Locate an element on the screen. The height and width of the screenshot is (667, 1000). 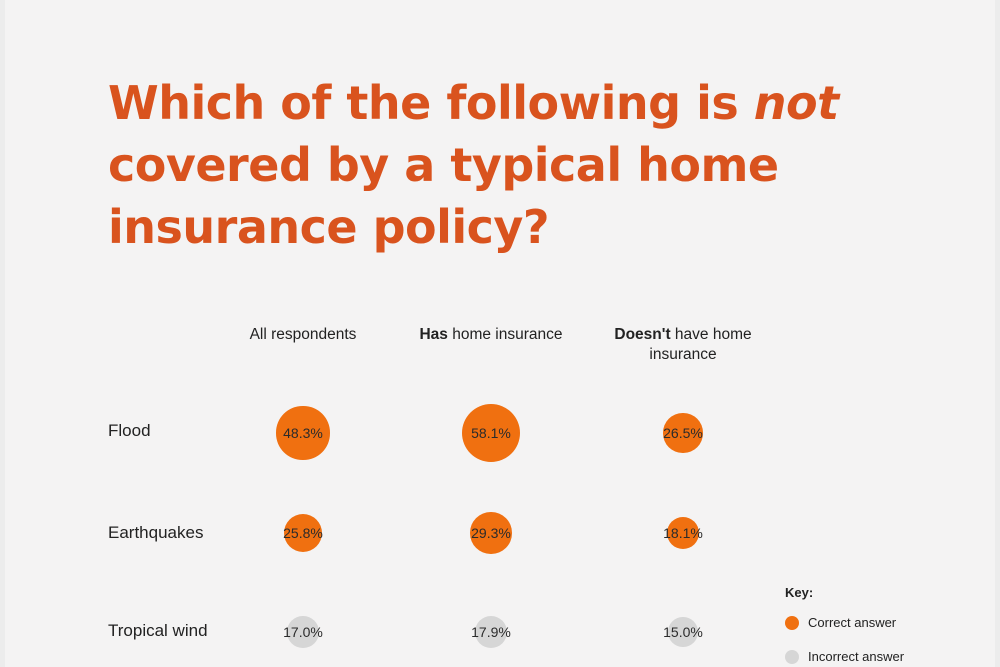
bubble-flood-2: 26.5% is located at coordinates (683, 433).